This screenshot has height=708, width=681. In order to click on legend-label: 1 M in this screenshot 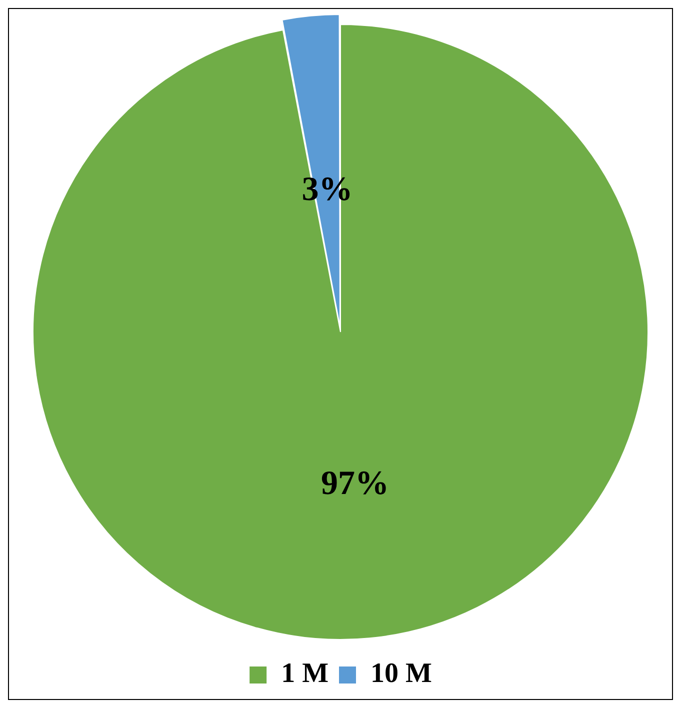, I will do `click(305, 674)`.